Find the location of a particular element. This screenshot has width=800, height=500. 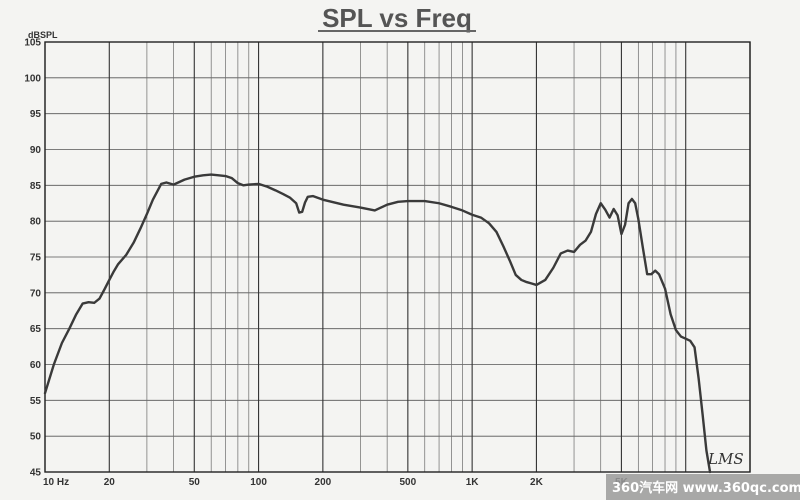

chart-title: SPL vs Freq is located at coordinates (397, 18).